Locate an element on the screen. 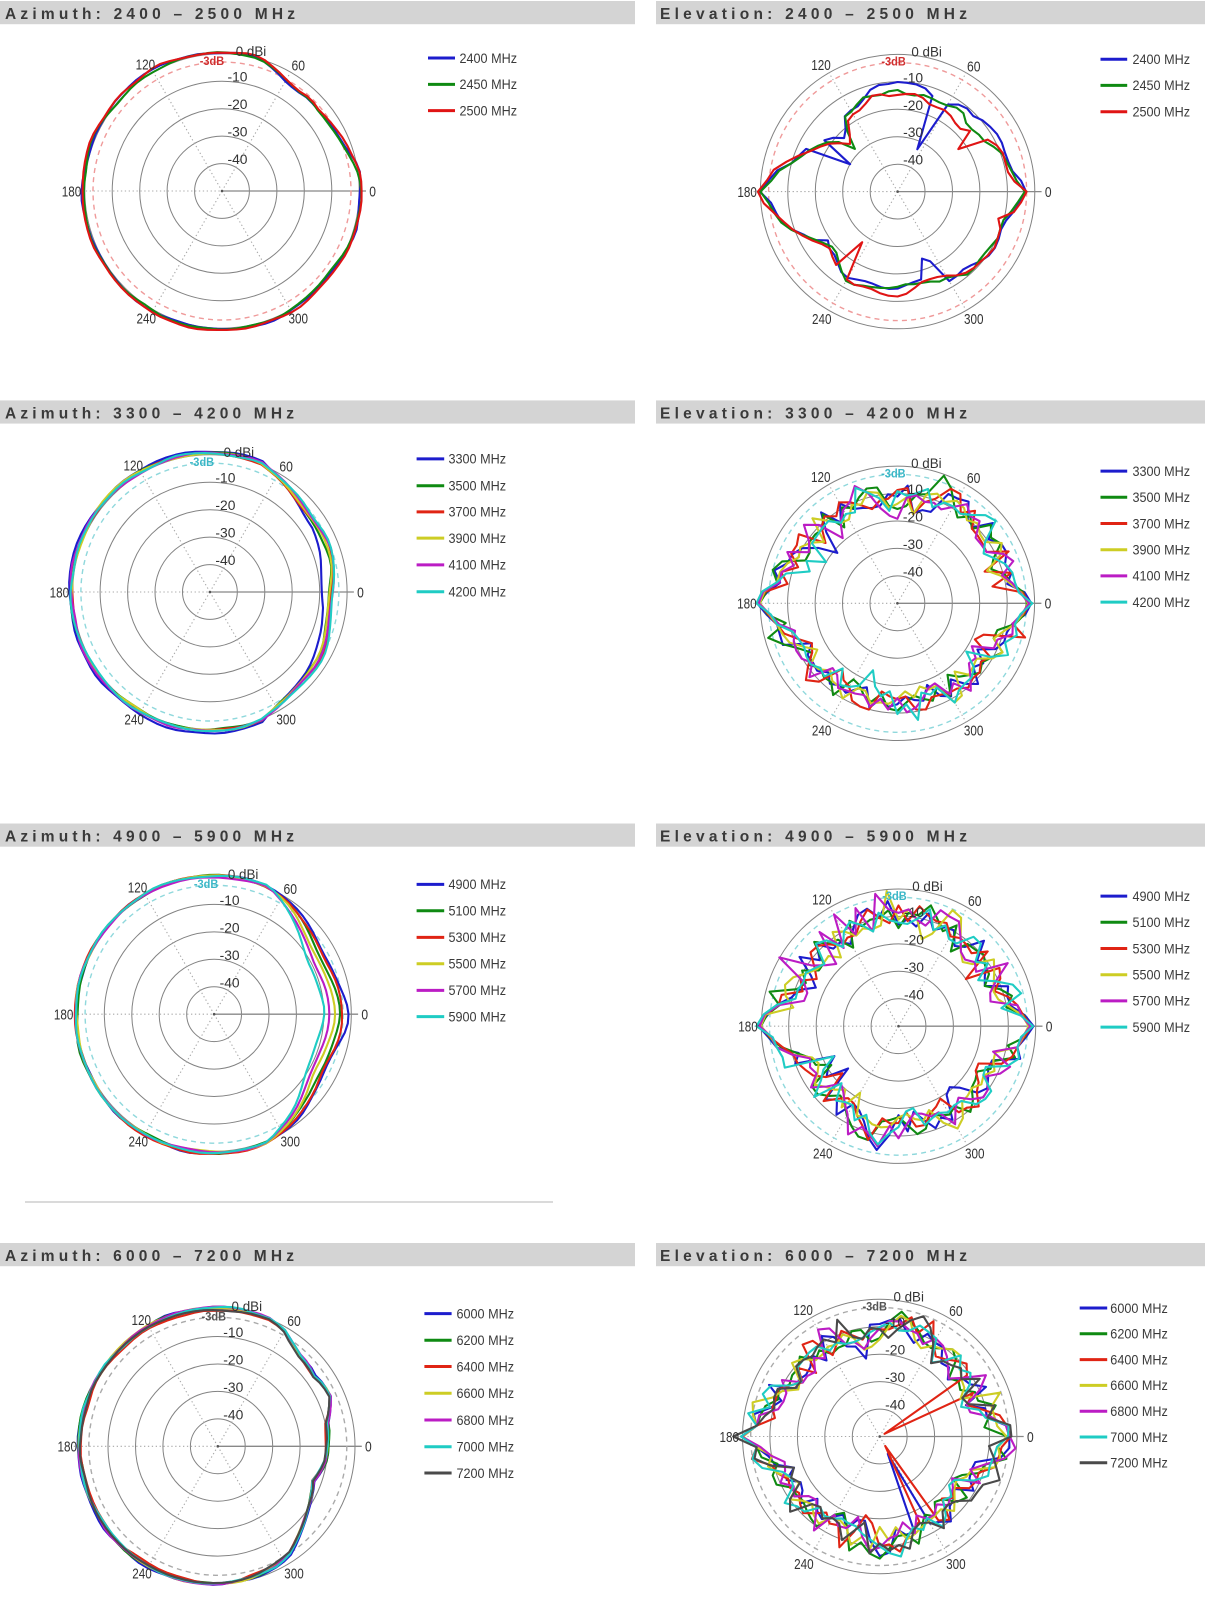 The image size is (1205, 1605). svg-text: 5300 MHz is located at coordinates (1162, 948).